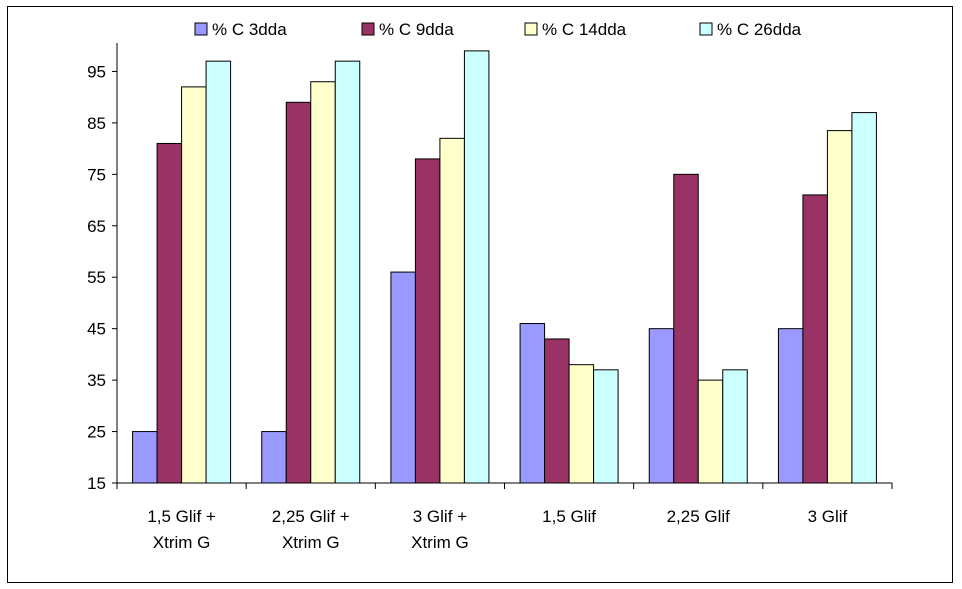 This screenshot has height=589, width=962. What do you see at coordinates (584, 29) in the screenshot?
I see `legend-label: % C 14dda` at bounding box center [584, 29].